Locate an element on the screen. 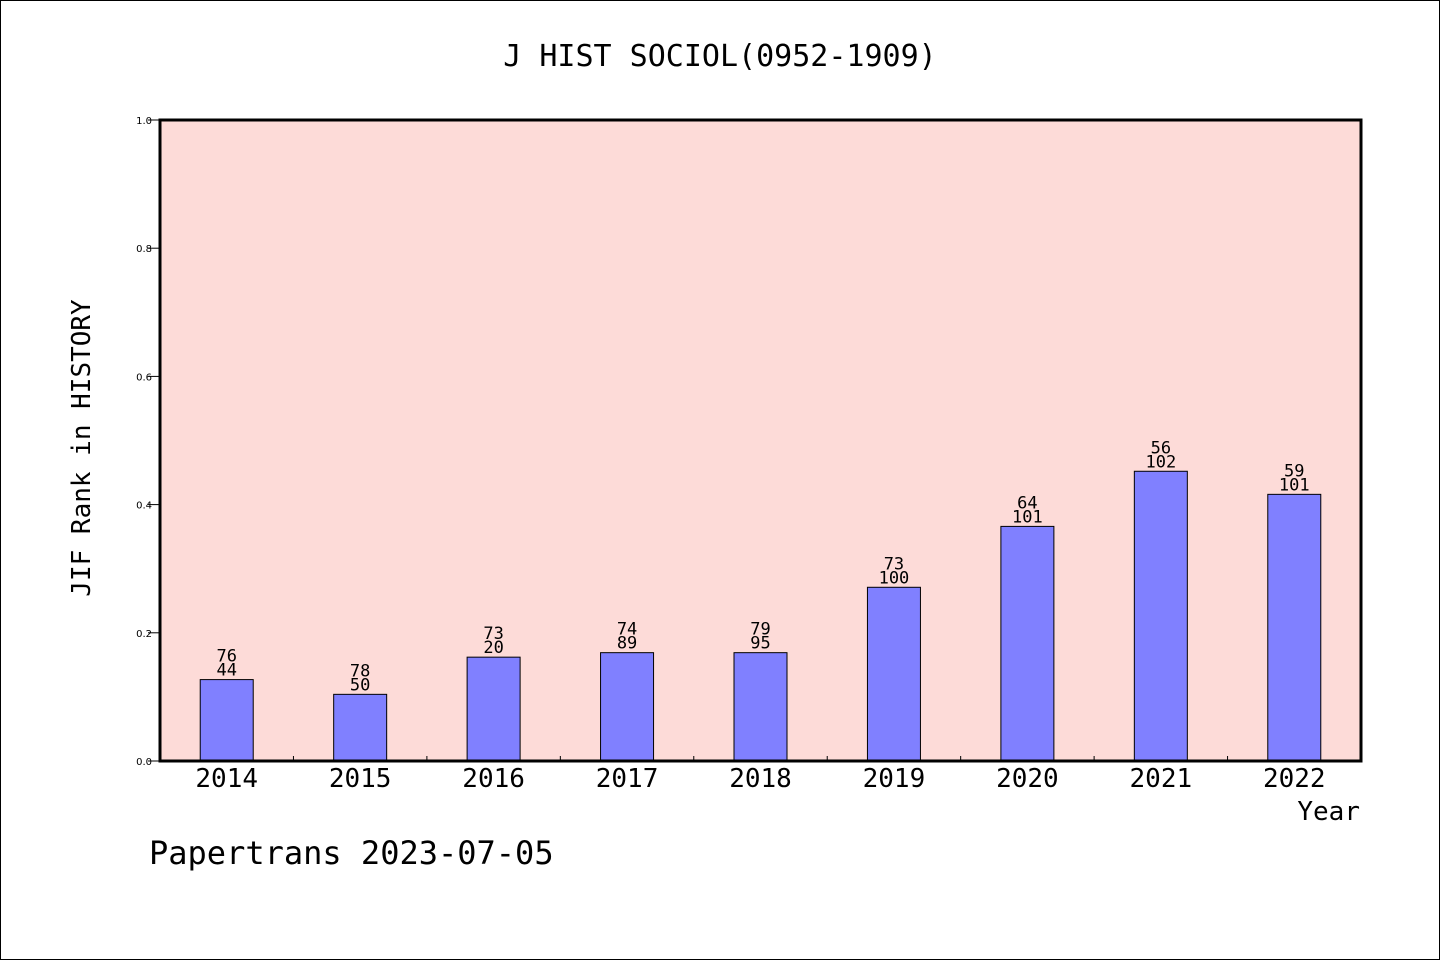  bar-2014 is located at coordinates (226, 720).